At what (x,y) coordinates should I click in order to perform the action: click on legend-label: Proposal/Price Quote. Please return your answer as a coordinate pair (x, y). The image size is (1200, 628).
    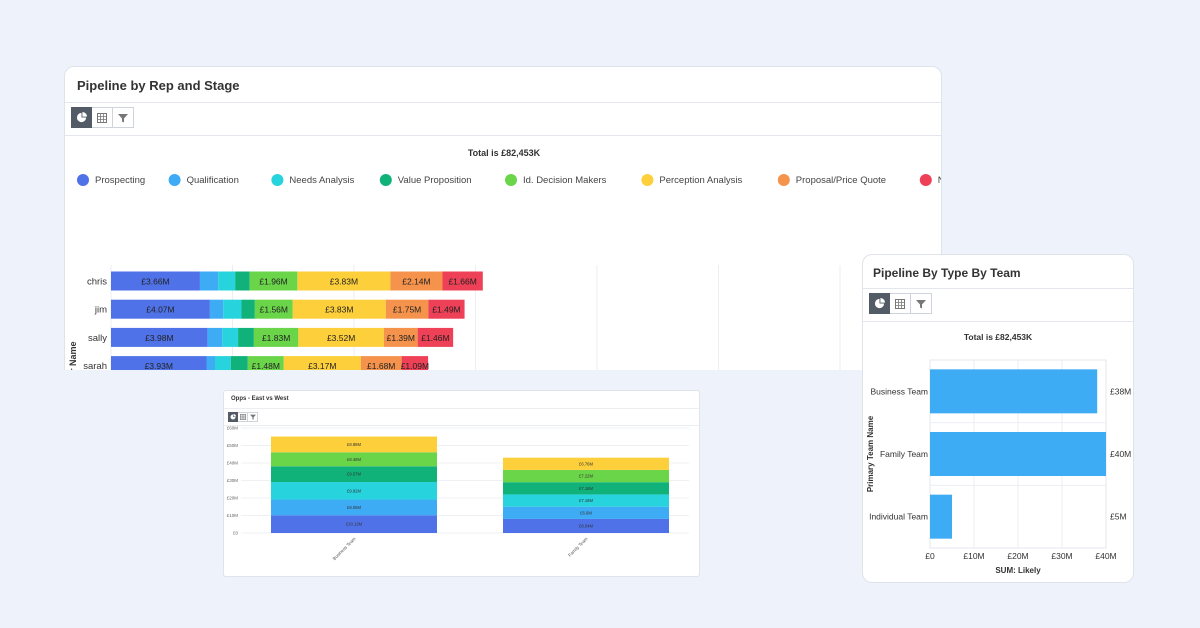
    Looking at the image, I should click on (841, 180).